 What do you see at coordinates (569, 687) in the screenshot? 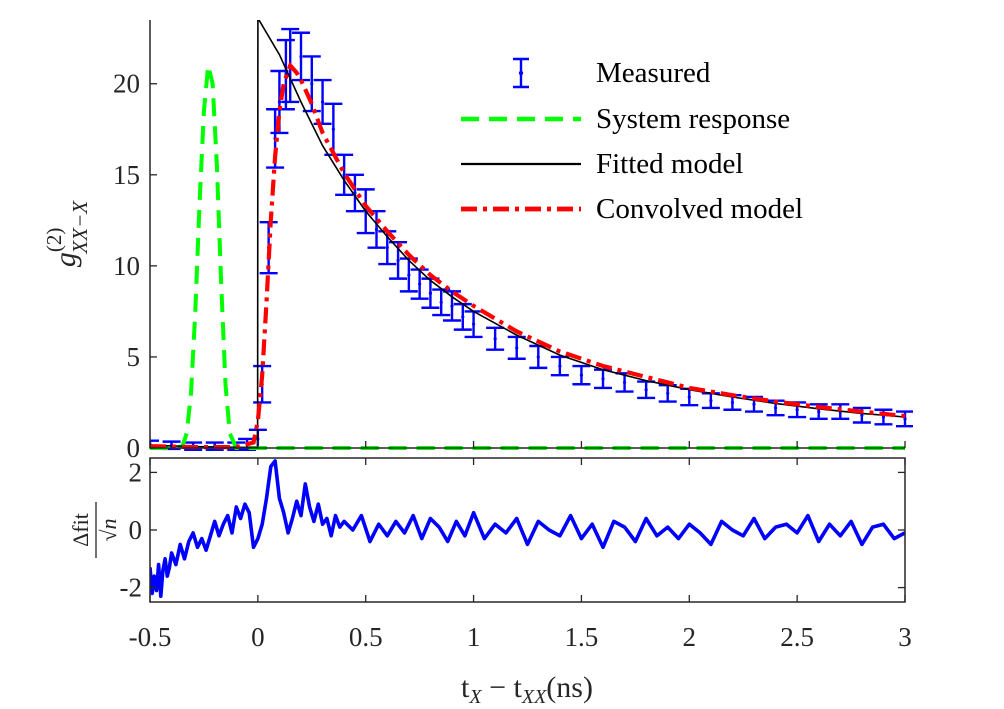
I see `x-label-unit: (ns)` at bounding box center [569, 687].